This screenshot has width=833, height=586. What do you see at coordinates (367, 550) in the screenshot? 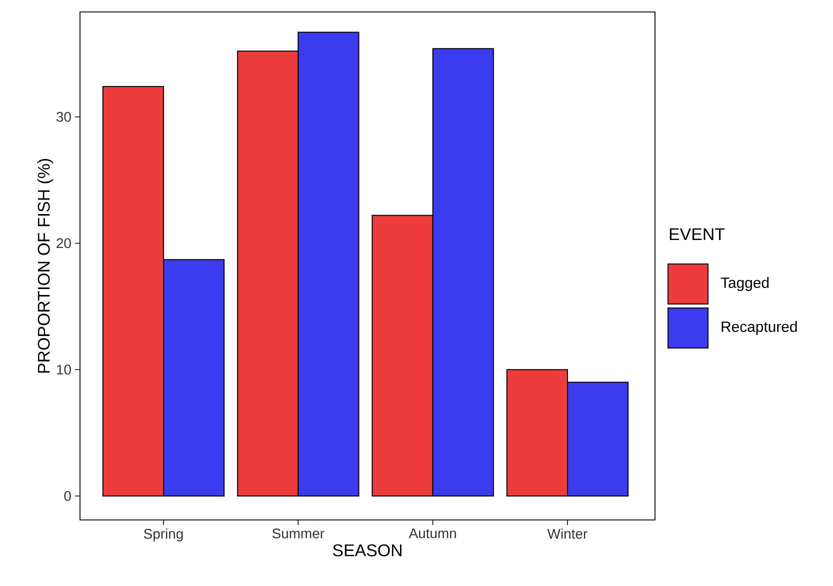
I see `x-axis-title: SEASON` at bounding box center [367, 550].